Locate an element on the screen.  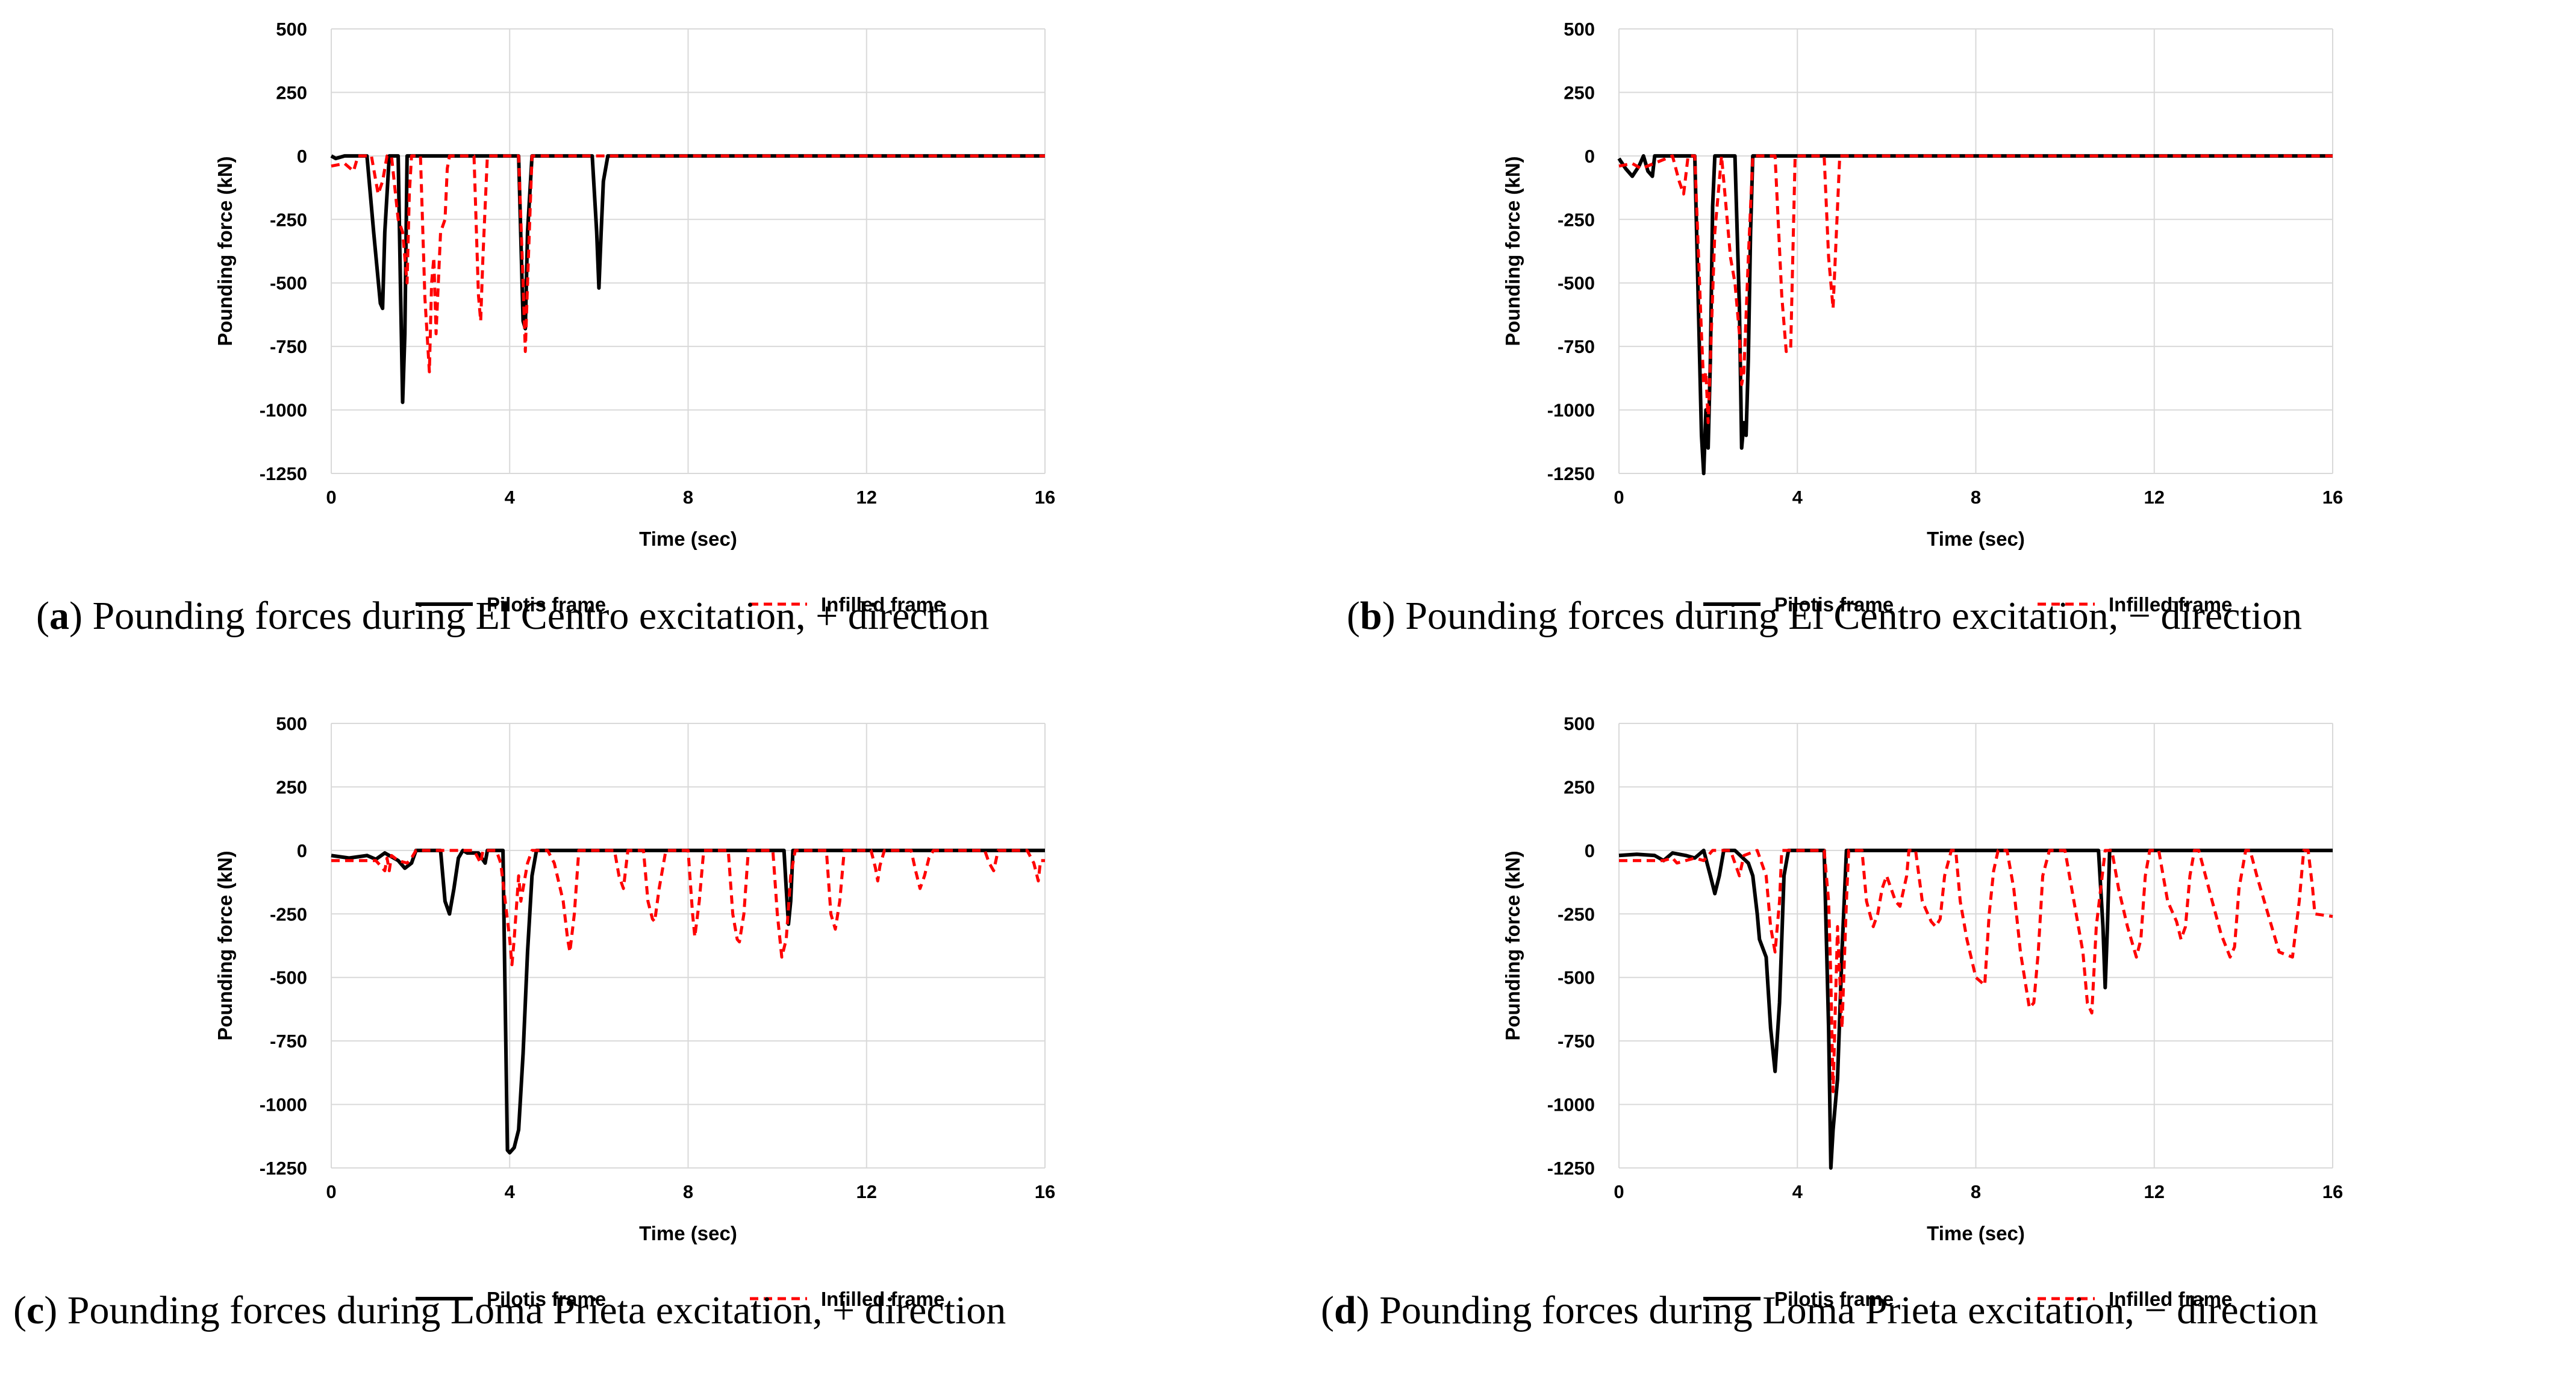
caption-letter: d is located at coordinates (1344, 1310).